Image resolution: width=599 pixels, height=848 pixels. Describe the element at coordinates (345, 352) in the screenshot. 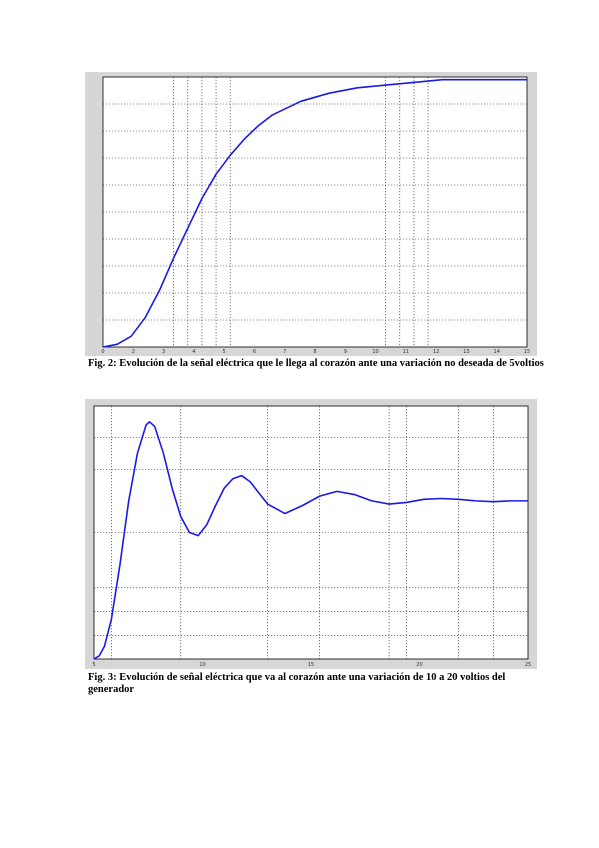

I see `x-tick-label: 9` at that location.